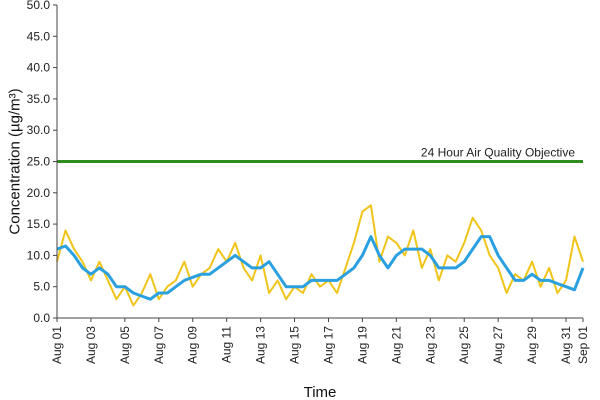  Describe the element at coordinates (464, 345) in the screenshot. I see `x-tick-label: Aug 25` at that location.